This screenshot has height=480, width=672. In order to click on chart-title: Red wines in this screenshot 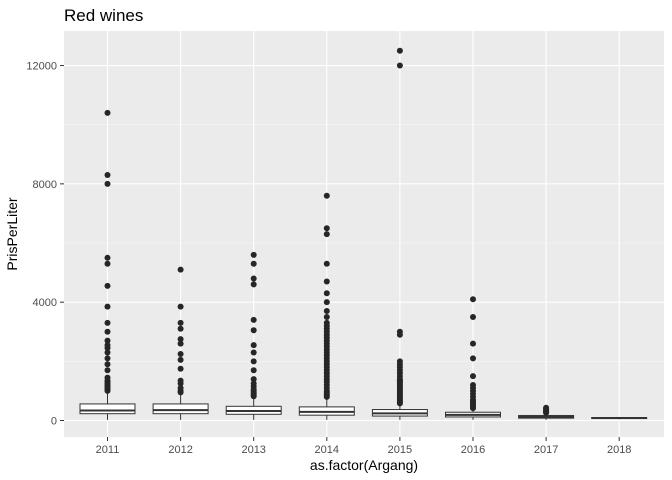, I will do `click(103, 15)`.